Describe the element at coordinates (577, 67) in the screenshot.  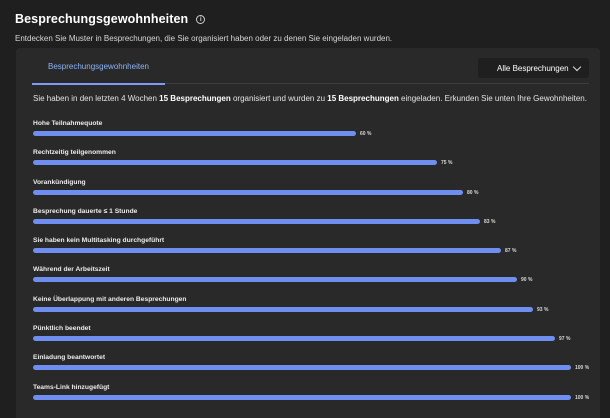
I see `chevron-down-icon` at that location.